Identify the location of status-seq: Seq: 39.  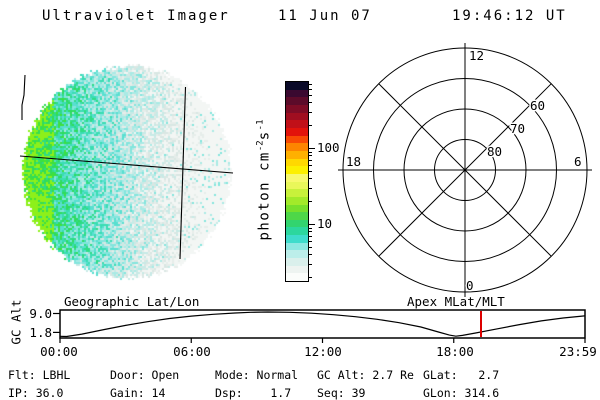
(341, 393).